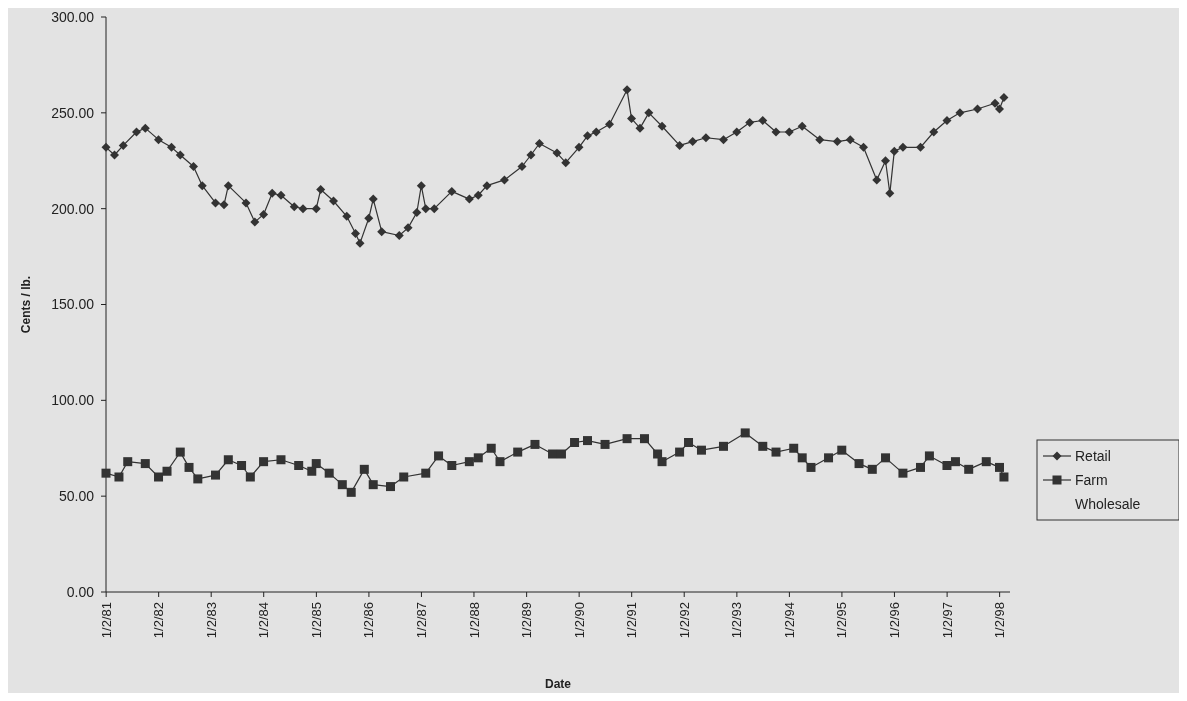 This screenshot has height=701, width=1187. Describe the element at coordinates (73, 304) in the screenshot. I see `y-tick-label: 150.00` at that location.